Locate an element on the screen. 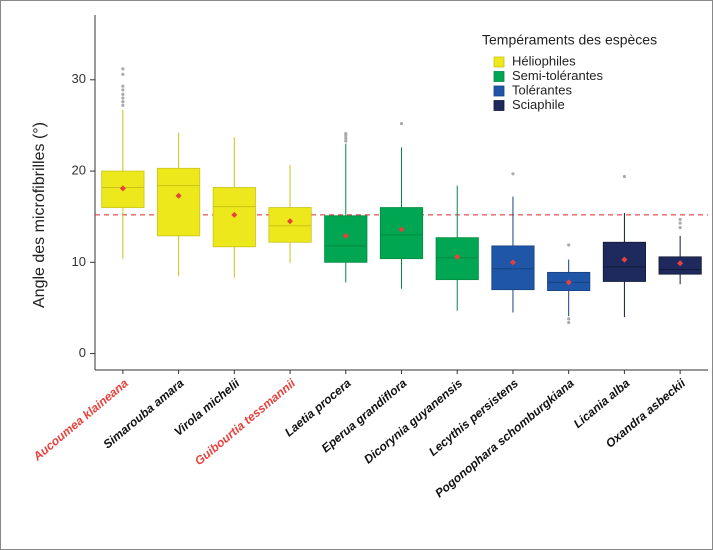 The image size is (713, 550). y-tick-label: 30 is located at coordinates (79, 78).